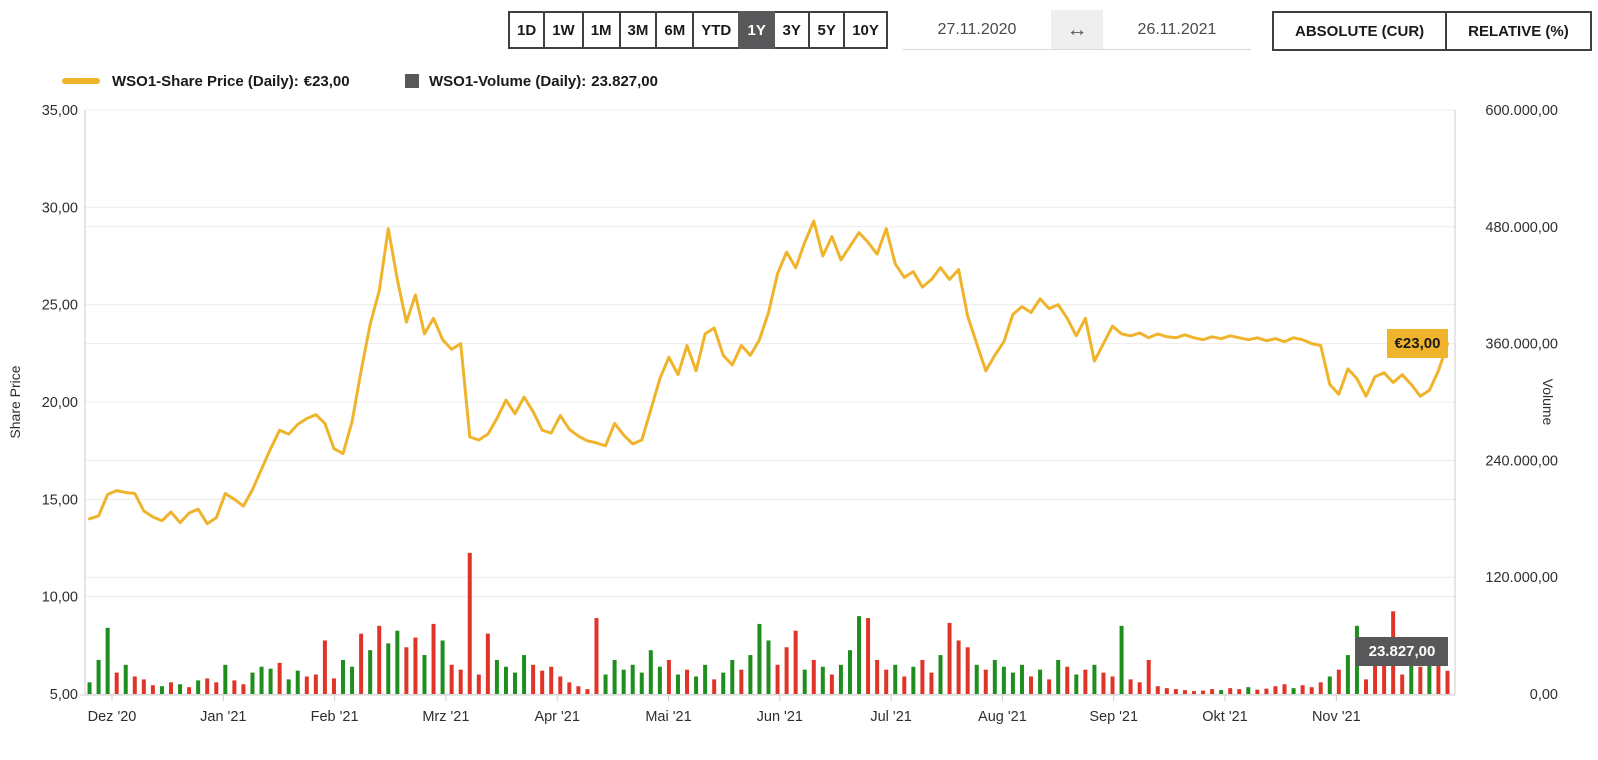 The width and height of the screenshot is (1598, 760). I want to click on range-button-10y: 10Y, so click(865, 30).